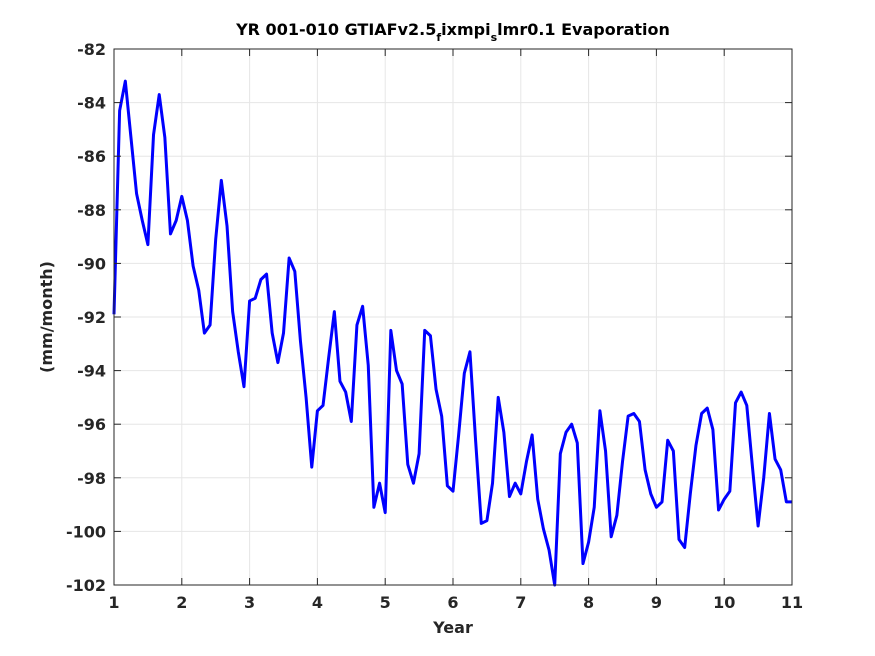 The width and height of the screenshot is (875, 656). What do you see at coordinates (385, 602) in the screenshot?
I see `x-tick-label: 5` at bounding box center [385, 602].